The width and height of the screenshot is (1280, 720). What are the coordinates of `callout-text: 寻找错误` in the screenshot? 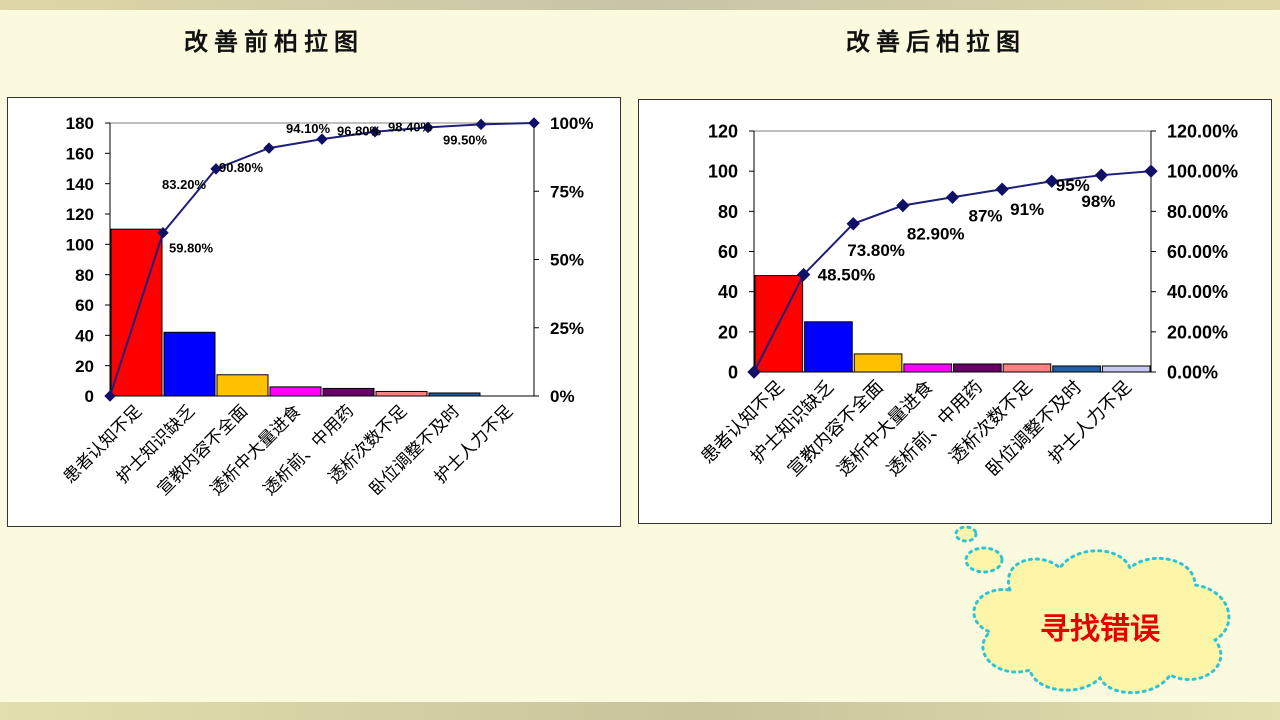 It's located at (1100, 629).